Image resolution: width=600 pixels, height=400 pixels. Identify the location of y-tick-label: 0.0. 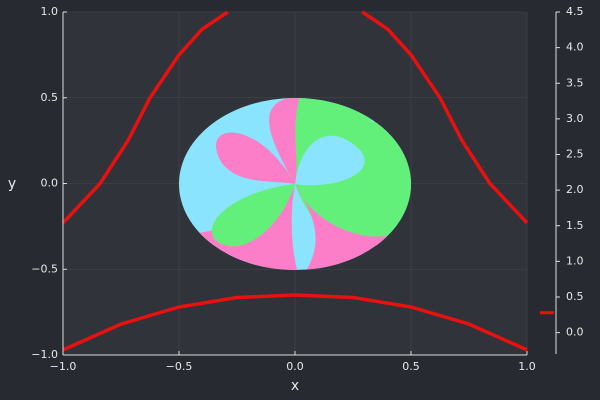
(50, 183).